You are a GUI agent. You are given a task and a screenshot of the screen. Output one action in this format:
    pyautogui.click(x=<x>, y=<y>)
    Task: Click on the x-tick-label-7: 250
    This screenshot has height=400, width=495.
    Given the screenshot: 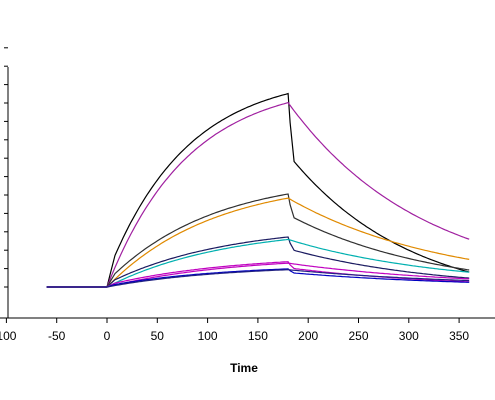 What is the action you would take?
    pyautogui.click(x=358, y=336)
    